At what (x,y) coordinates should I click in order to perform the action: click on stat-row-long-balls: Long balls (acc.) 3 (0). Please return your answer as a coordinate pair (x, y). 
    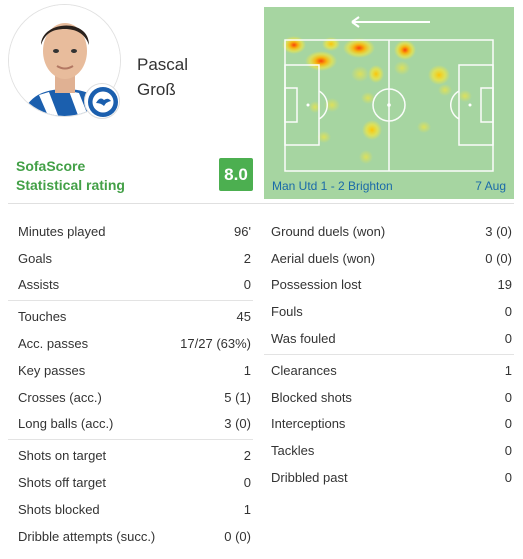
    Looking at the image, I should click on (130, 424).